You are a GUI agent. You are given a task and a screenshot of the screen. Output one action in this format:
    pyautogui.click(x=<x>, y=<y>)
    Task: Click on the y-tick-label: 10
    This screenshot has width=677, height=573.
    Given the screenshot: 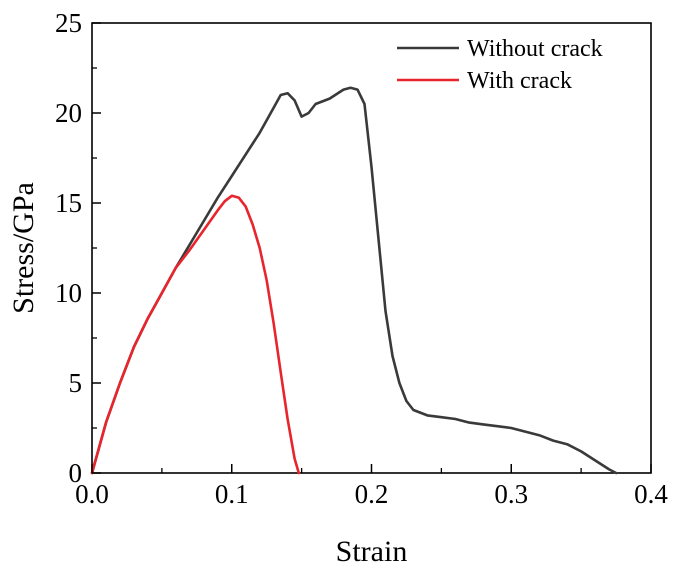 What is the action you would take?
    pyautogui.click(x=68, y=293)
    